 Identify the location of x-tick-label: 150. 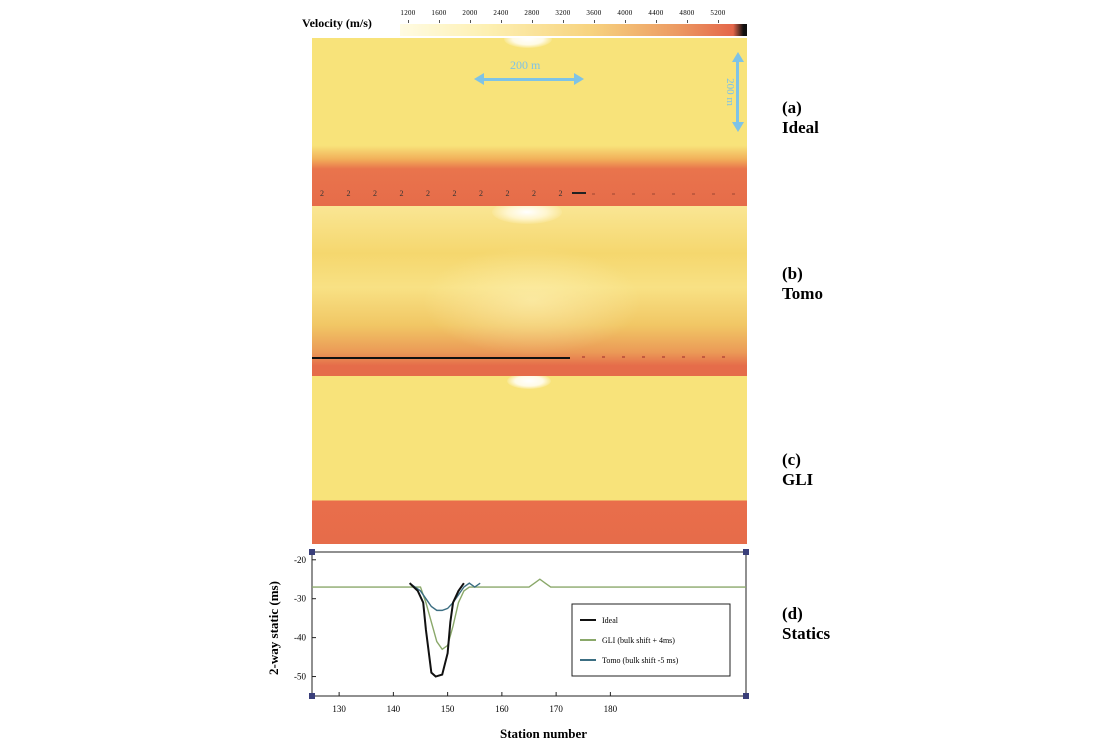
(448, 709).